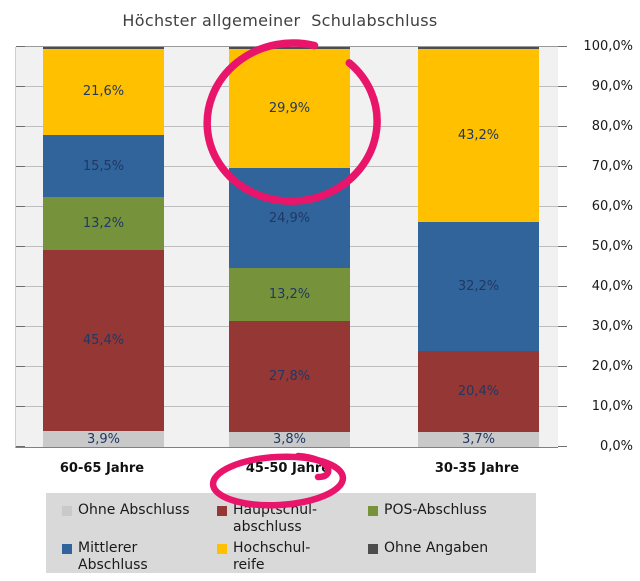 The image size is (640, 581). I want to click on segment-value-label: 43,2%, so click(478, 135).